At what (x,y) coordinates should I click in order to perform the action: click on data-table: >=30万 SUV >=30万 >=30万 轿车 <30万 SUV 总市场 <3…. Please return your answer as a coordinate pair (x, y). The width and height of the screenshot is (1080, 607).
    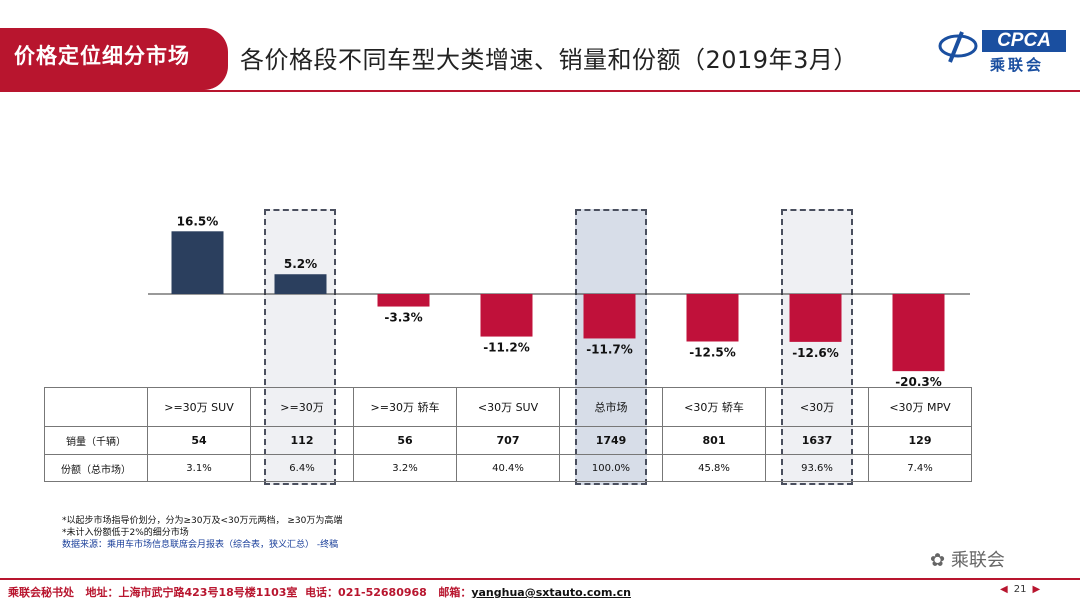
    Looking at the image, I should click on (508, 434).